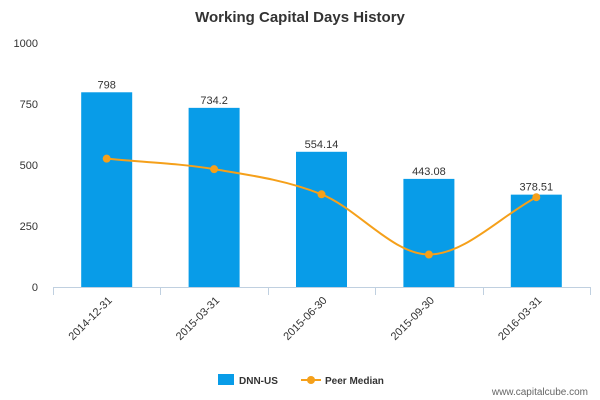  Describe the element at coordinates (29, 166) in the screenshot. I see `y-tick-label: 500` at that location.